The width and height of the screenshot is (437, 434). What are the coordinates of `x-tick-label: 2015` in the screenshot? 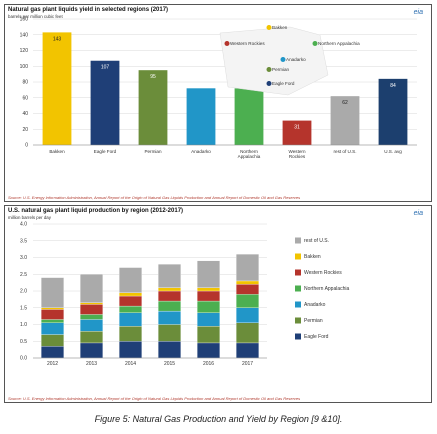 It's located at (169, 364).